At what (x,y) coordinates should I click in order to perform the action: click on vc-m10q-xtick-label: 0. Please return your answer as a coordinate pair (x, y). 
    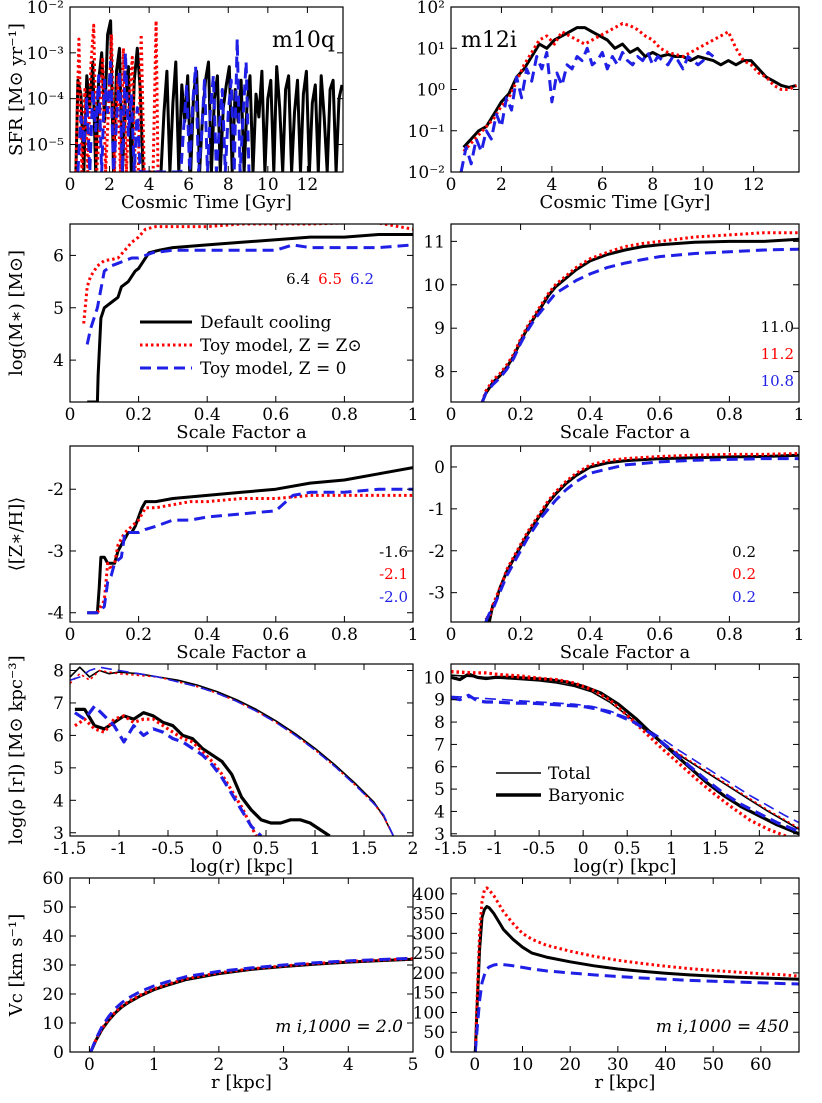
    Looking at the image, I should click on (89, 1065).